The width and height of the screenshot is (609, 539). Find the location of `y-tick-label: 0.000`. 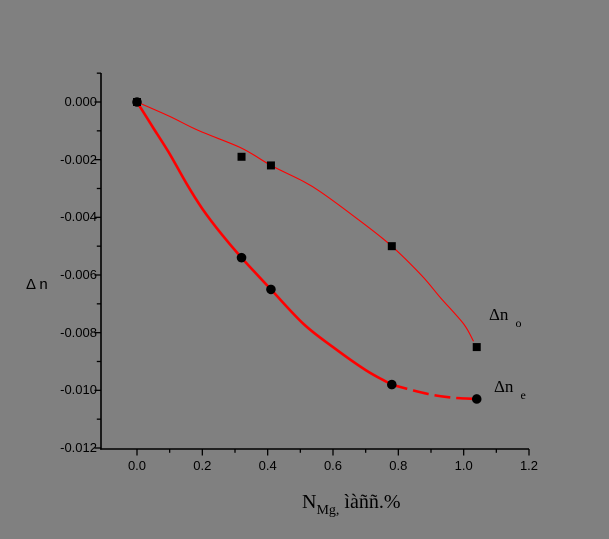

y-tick-label: 0.000 is located at coordinates (80, 101).